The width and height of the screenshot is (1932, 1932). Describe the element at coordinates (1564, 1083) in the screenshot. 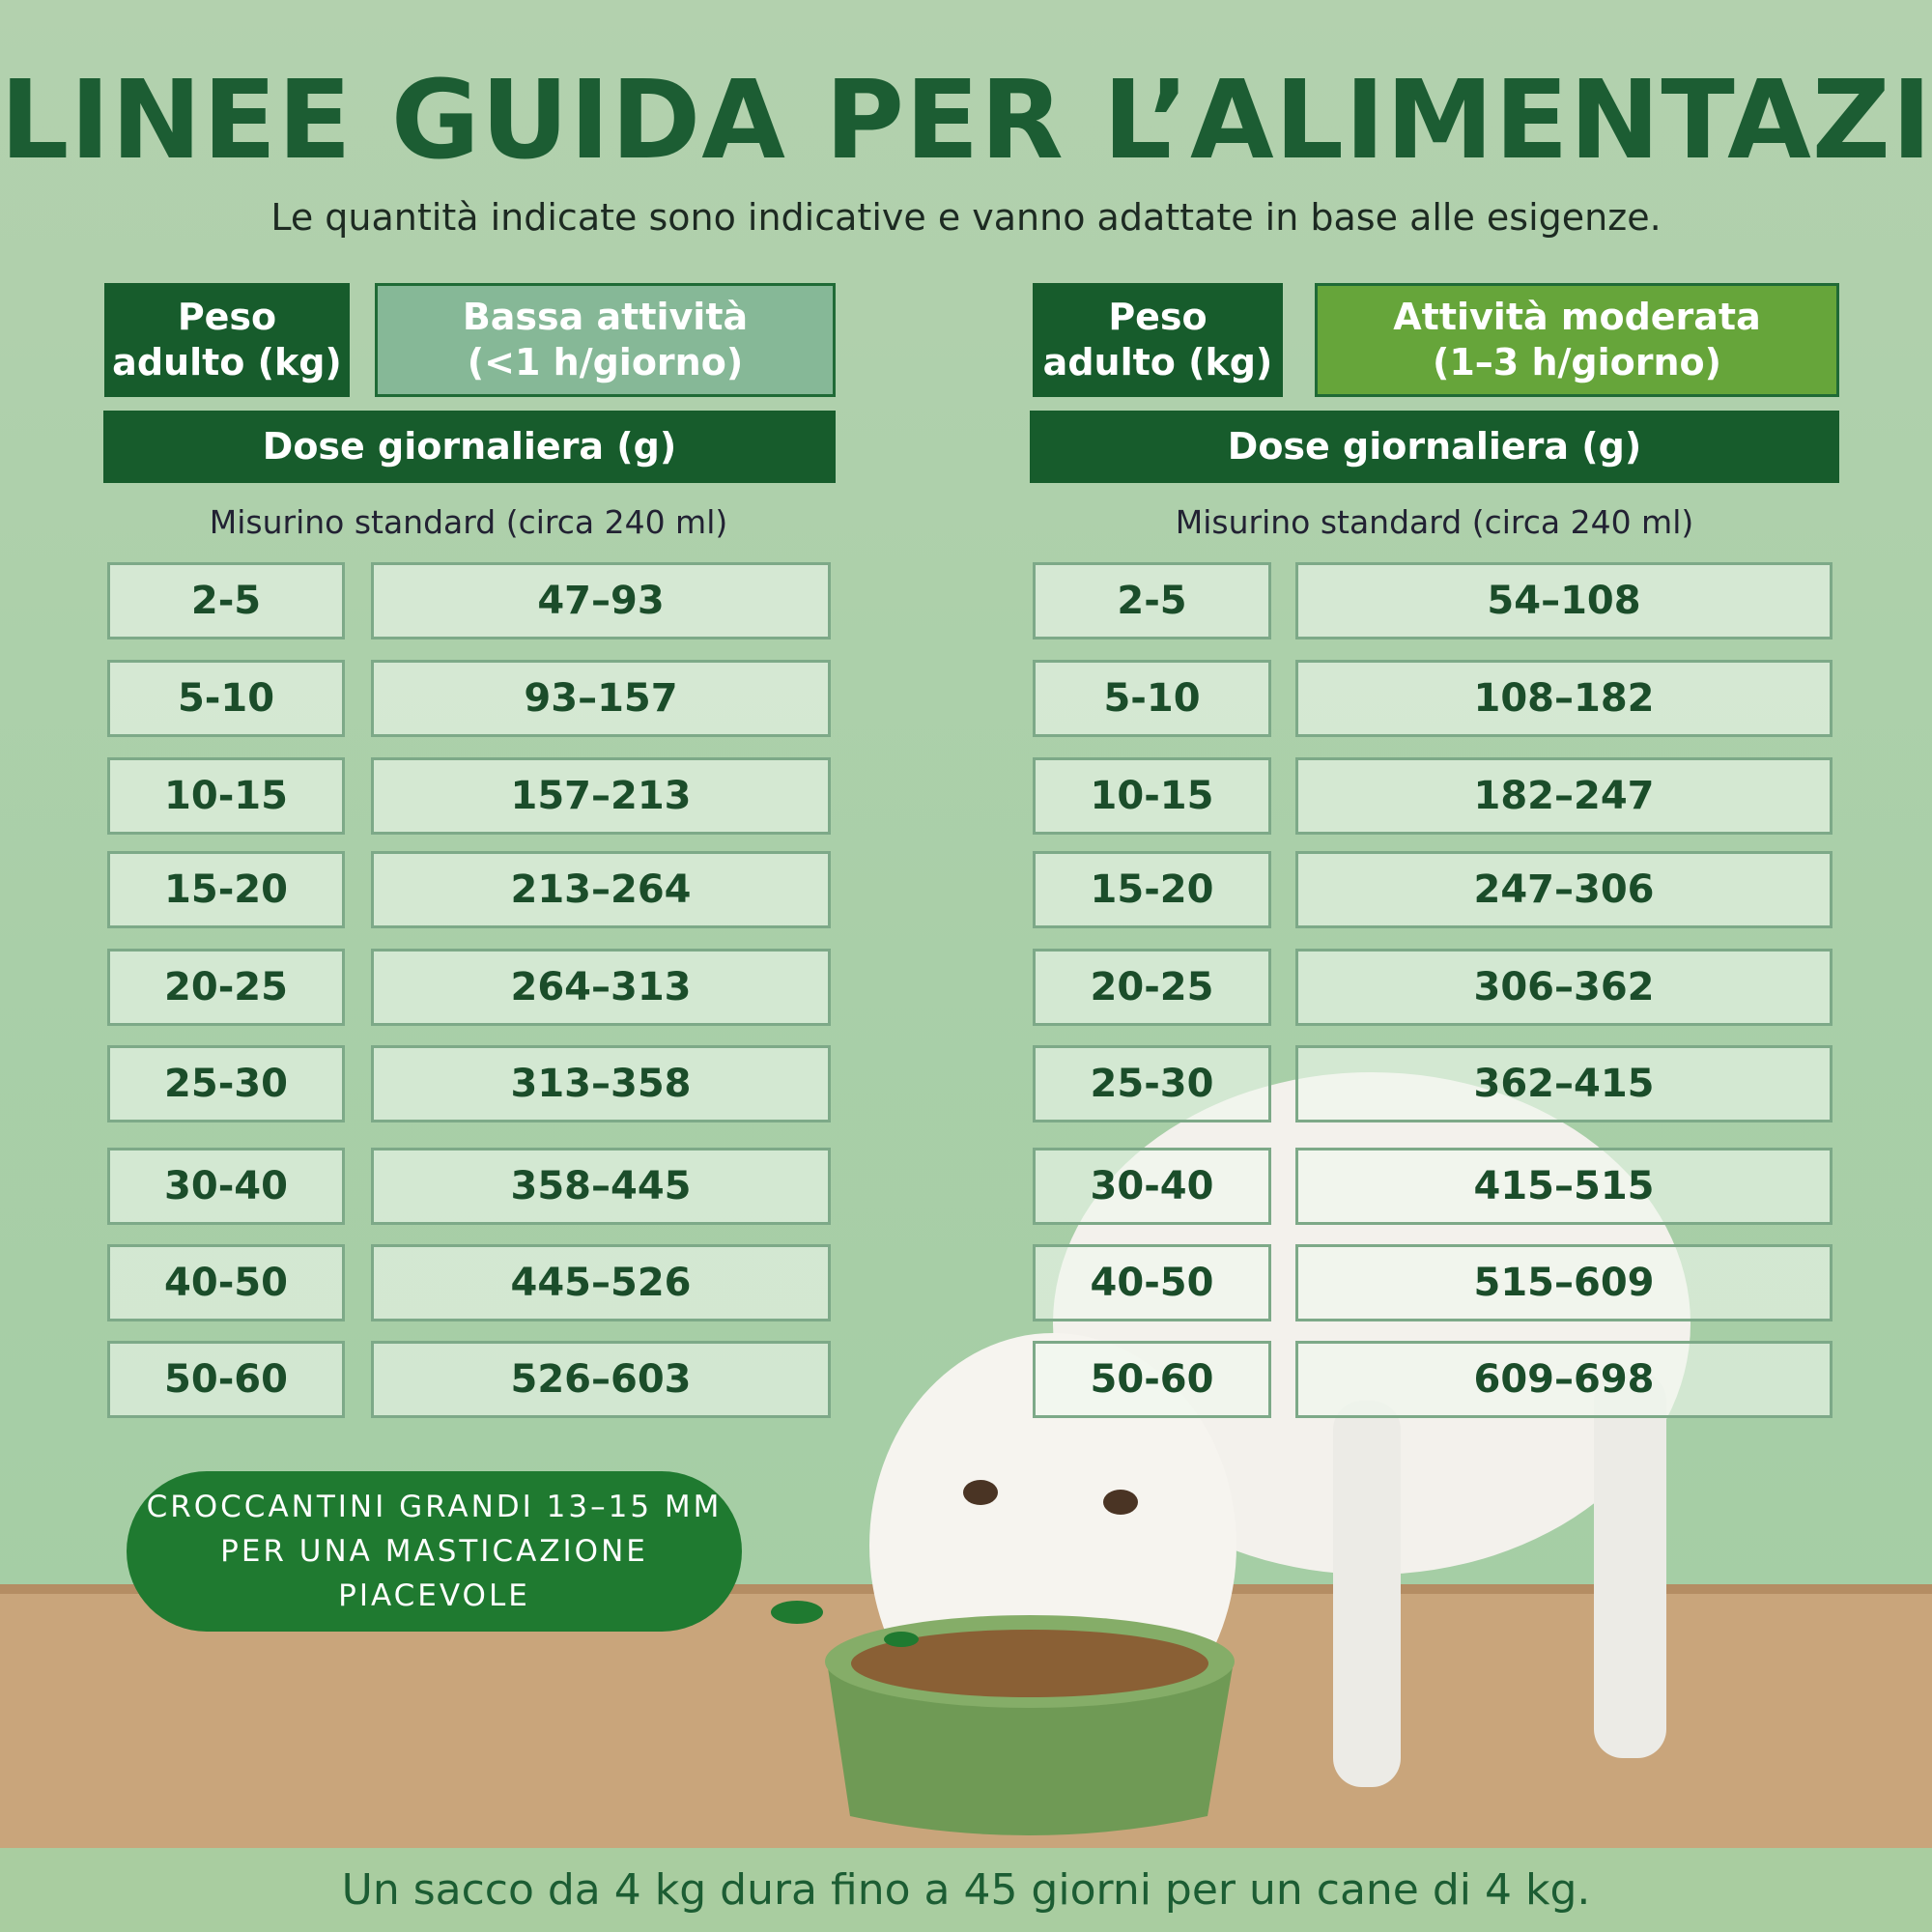

I see `dose-cell: 362–415` at that location.